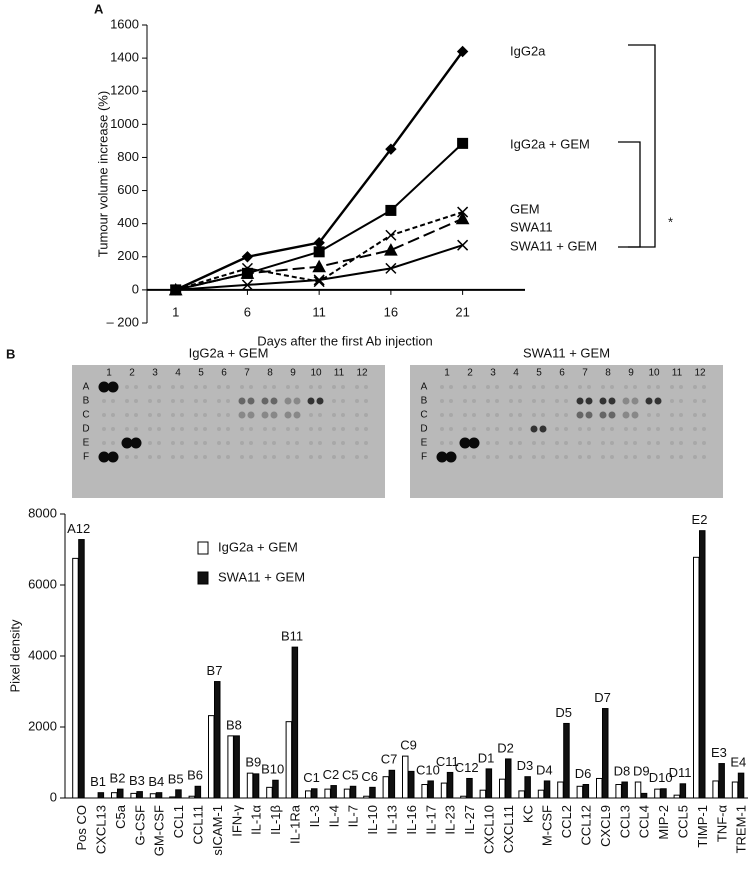 The width and height of the screenshot is (756, 896). What do you see at coordinates (721, 824) in the screenshot?
I see `x-tick-label: TNF-α` at bounding box center [721, 824].